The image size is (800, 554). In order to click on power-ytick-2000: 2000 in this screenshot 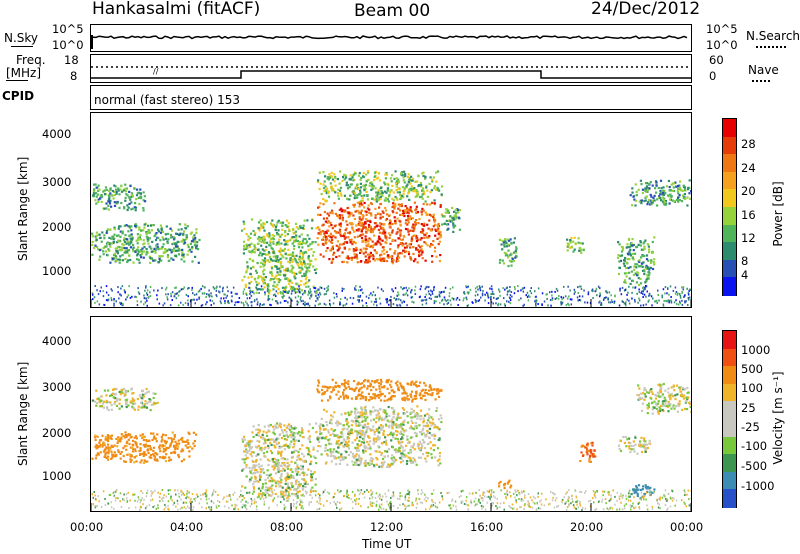, I will do `click(57, 227)`.